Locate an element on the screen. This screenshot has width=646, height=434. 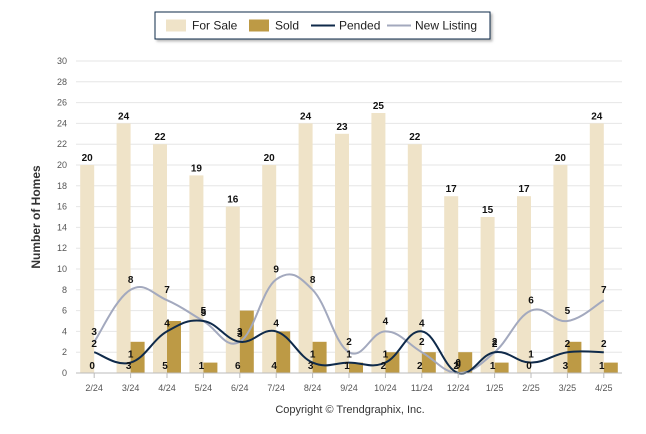
label-pended: 3 is located at coordinates (240, 334).